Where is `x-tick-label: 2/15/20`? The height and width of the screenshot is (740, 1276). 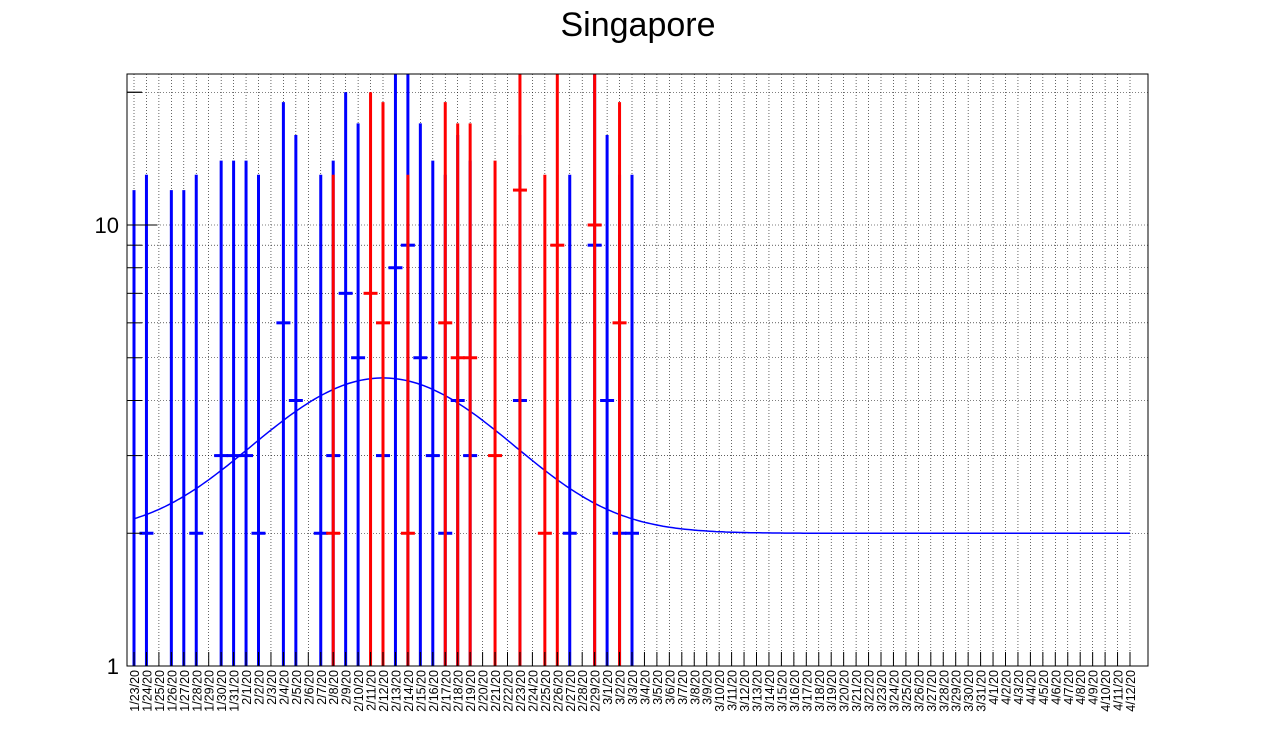
x-tick-label: 2/15/20 is located at coordinates (421, 691).